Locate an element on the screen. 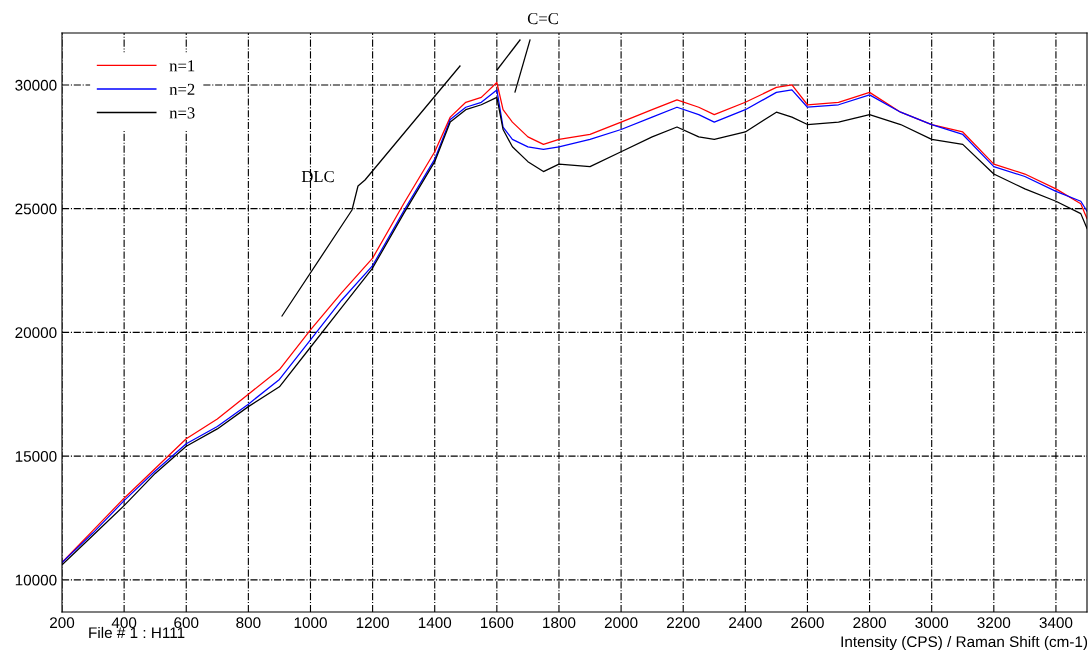 This screenshot has height=650, width=1091. y-tick-label: 10000 is located at coordinates (36, 580).